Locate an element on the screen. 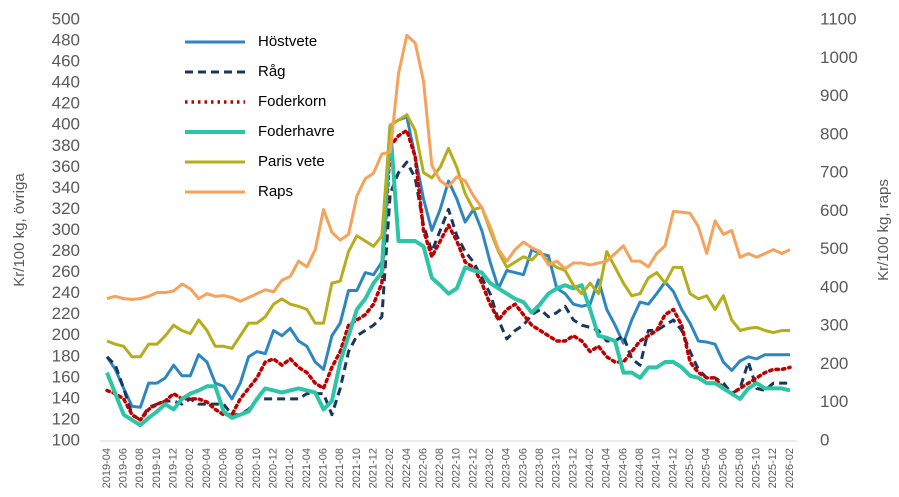 Image resolution: width=899 pixels, height=497 pixels. x-tick-label: 2024-10 is located at coordinates (657, 468).